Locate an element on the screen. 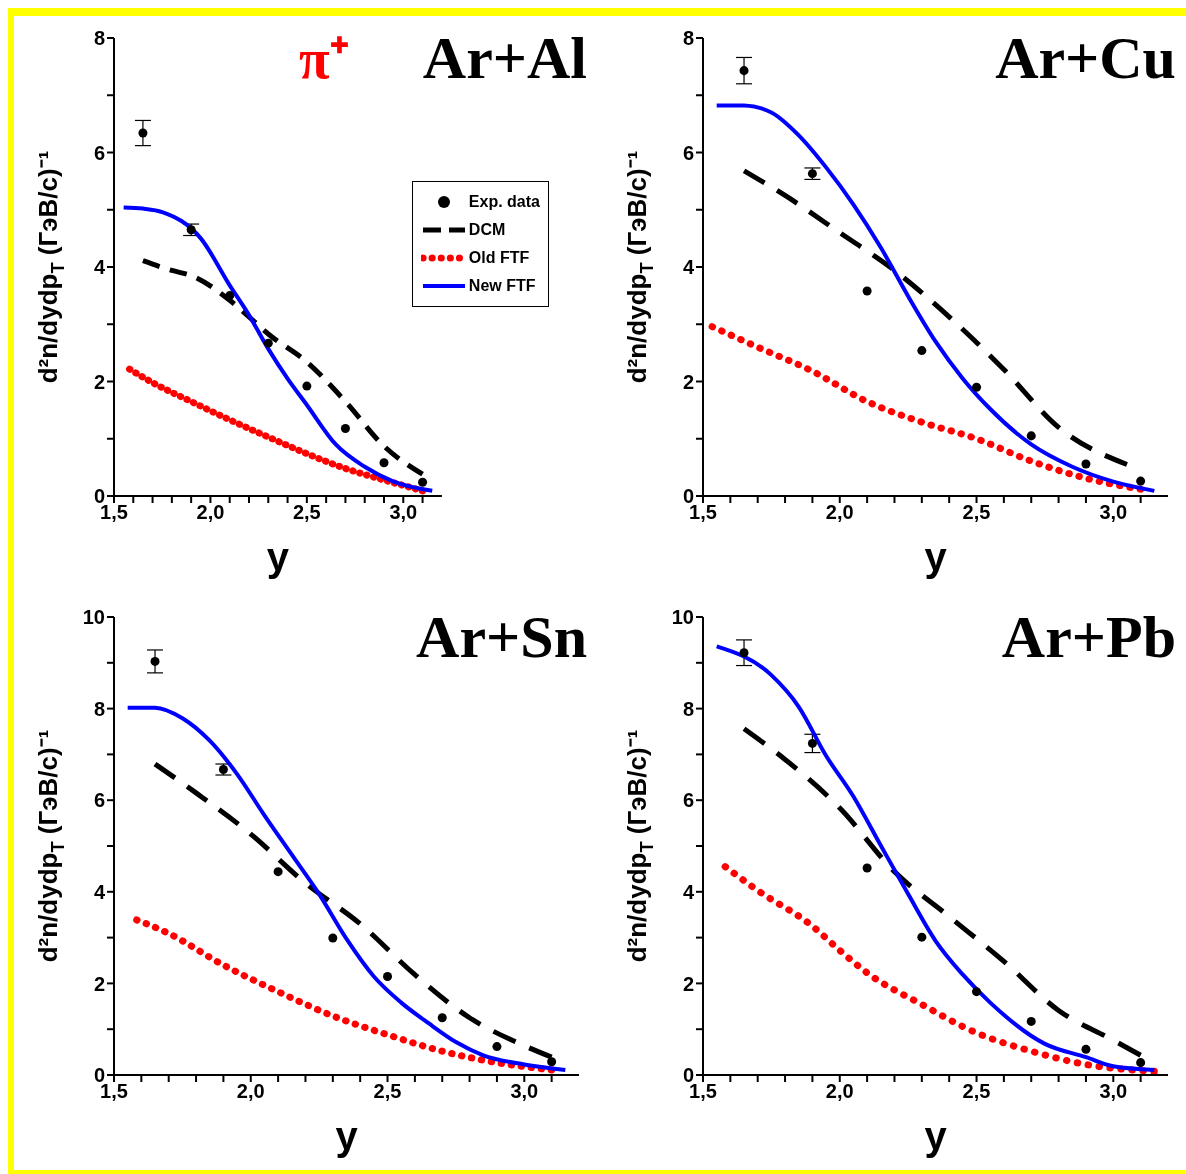  chart-title: Ar+Al is located at coordinates (504, 58).